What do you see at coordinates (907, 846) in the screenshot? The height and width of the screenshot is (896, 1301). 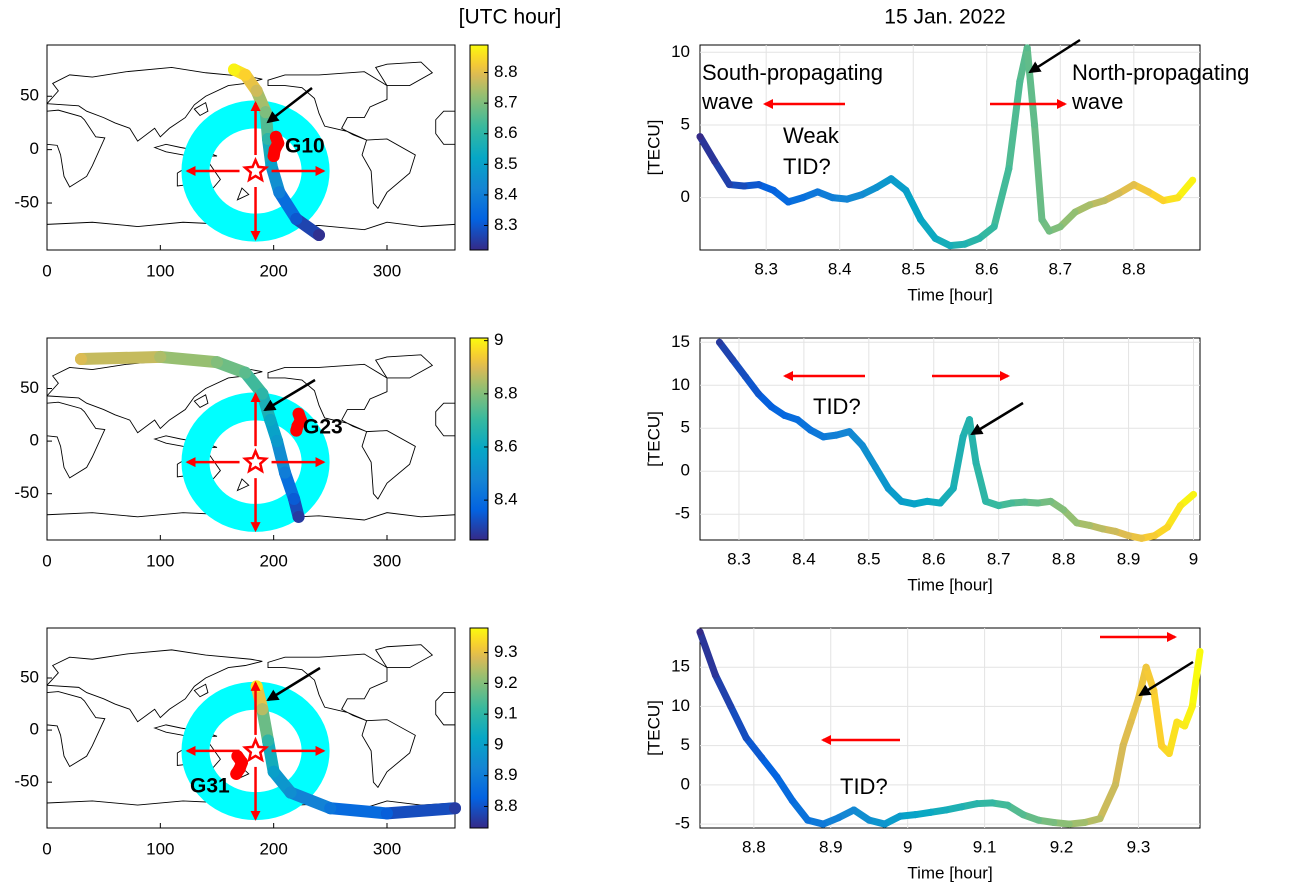 I see `x-tick-label: 9` at bounding box center [907, 846].